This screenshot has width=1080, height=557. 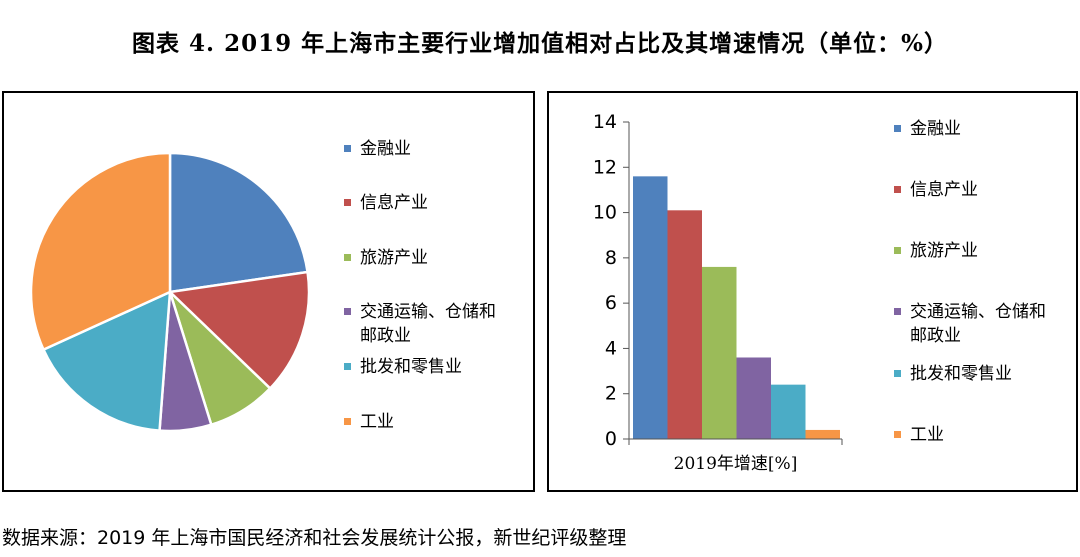 What do you see at coordinates (611, 348) in the screenshot?
I see `y-tick-label: 4` at bounding box center [611, 348].